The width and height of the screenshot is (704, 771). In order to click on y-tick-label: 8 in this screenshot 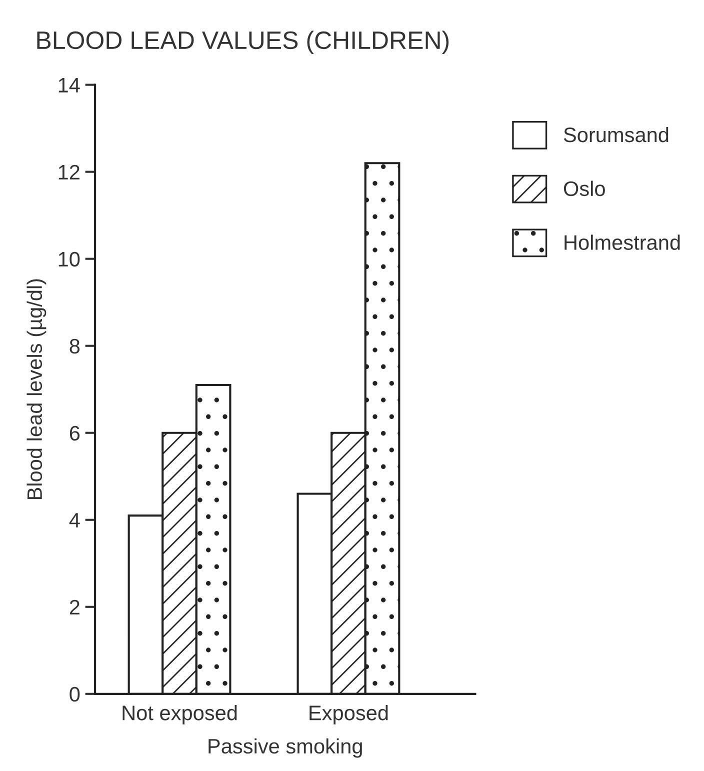, I will do `click(75, 346)`.